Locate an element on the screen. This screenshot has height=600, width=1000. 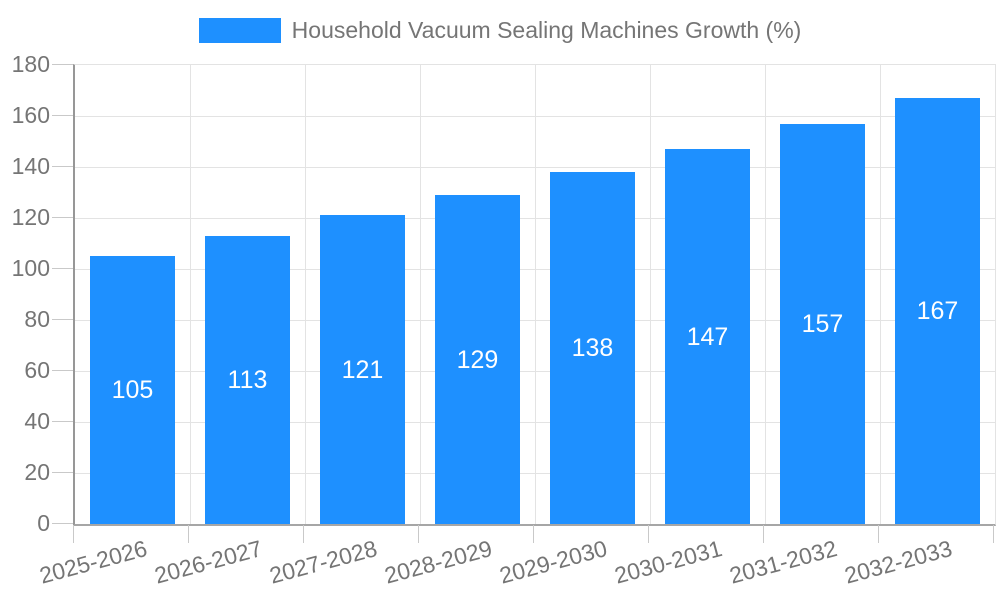
y-tick-label: 160 is located at coordinates (30, 115).